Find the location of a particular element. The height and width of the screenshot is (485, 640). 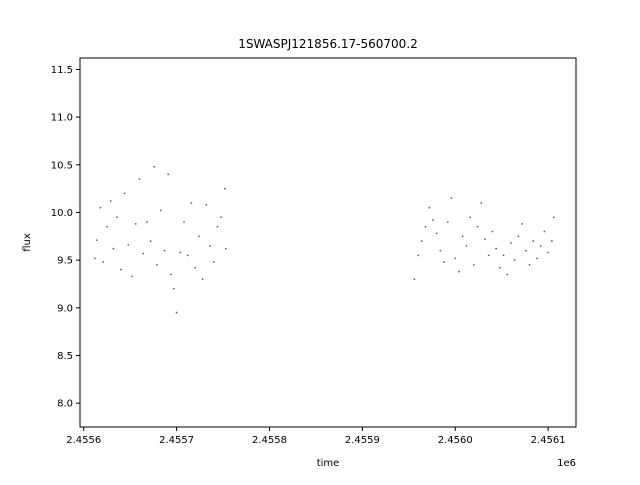

y-tick-label: 11.5 is located at coordinates (62, 70).